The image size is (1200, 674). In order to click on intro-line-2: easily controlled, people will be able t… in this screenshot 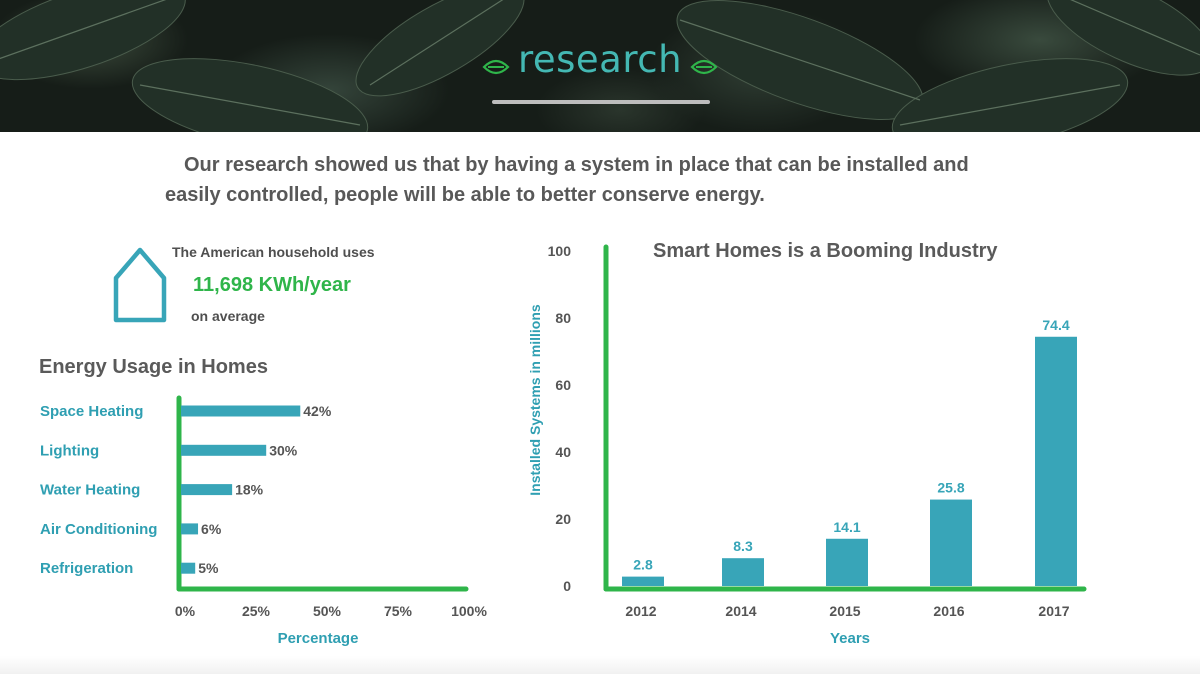, I will do `click(465, 195)`.